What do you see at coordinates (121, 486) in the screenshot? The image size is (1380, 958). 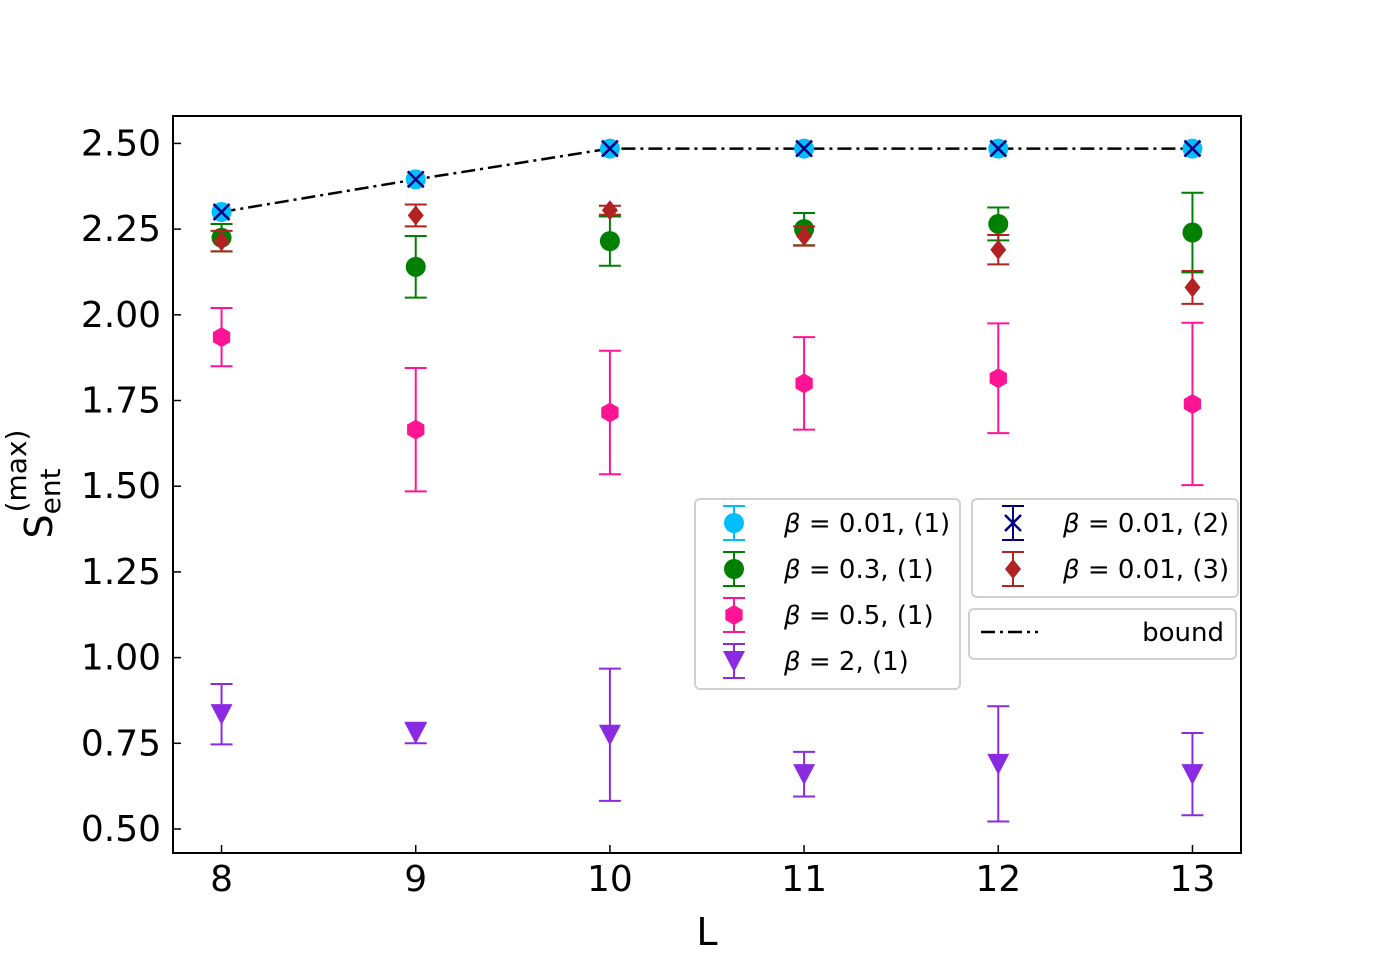 I see `y-tick-label: 1.50` at bounding box center [121, 486].